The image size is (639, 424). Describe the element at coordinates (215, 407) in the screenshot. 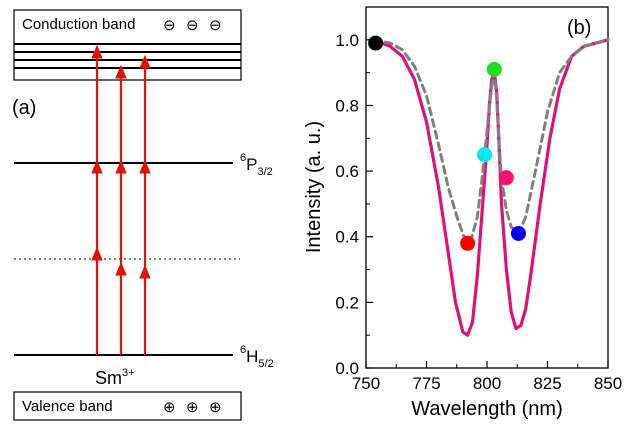

I see `hole-symbol-3: ⊕` at that location.